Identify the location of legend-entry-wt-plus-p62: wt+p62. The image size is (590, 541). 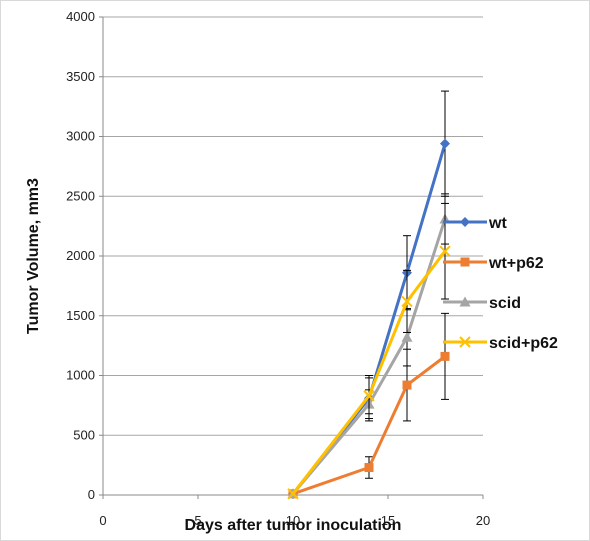
(493, 263).